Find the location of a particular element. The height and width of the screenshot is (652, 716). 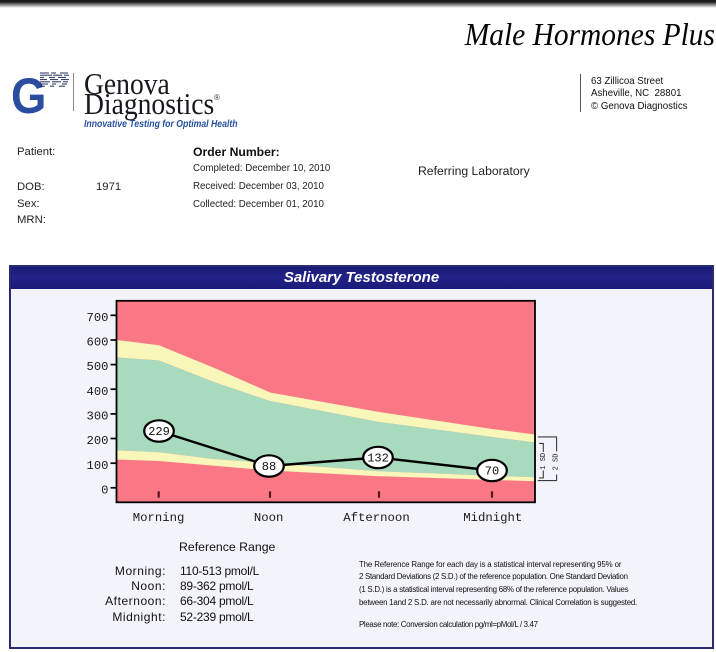

svg-text: 700 is located at coordinates (98, 318).